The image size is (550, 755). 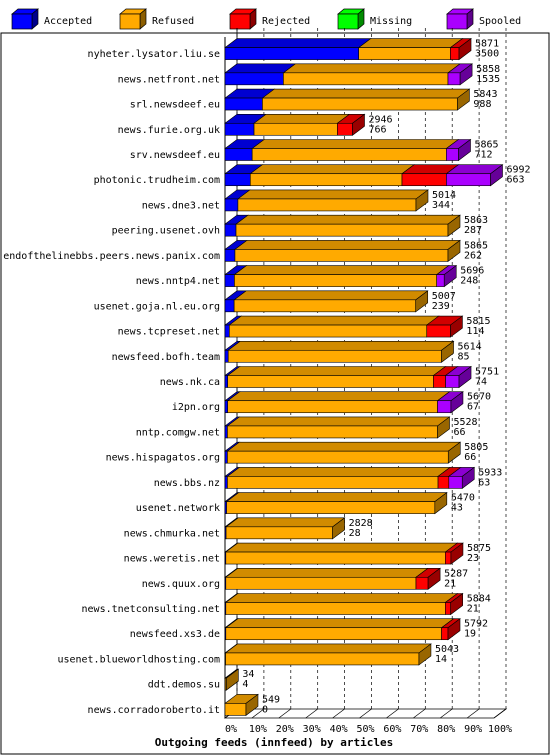 I want to click on row-total-label: 5470, so click(x=463, y=498).